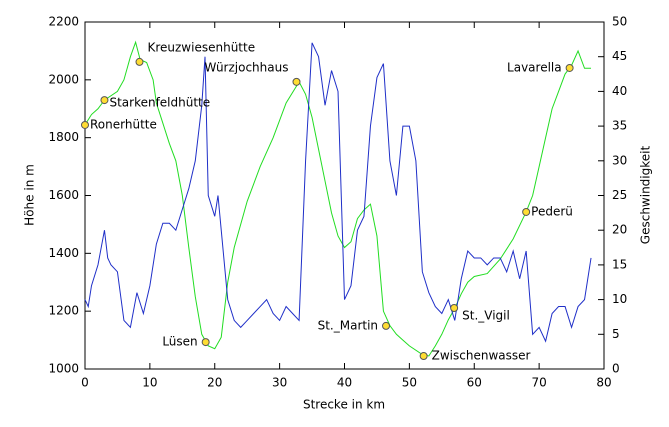 Image resolution: width=669 pixels, height=427 pixels. What do you see at coordinates (481, 355) in the screenshot?
I see `waypoint-label: Zwischenwasser` at bounding box center [481, 355].